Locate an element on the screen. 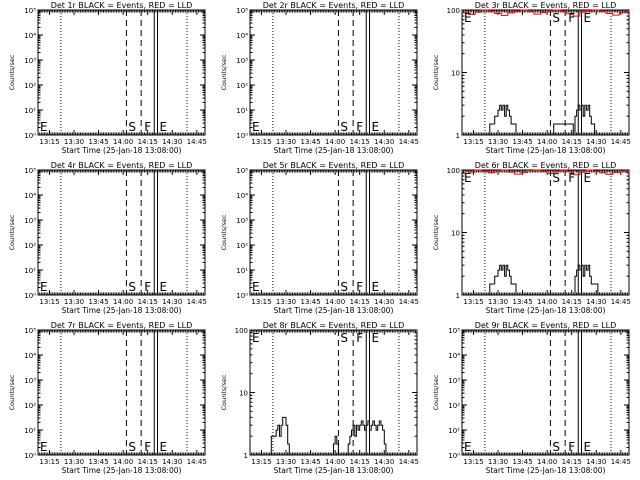 The width and height of the screenshot is (640, 480). panel-title: Det 1r BLACK = Events, RED = LLD is located at coordinates (122, 5).